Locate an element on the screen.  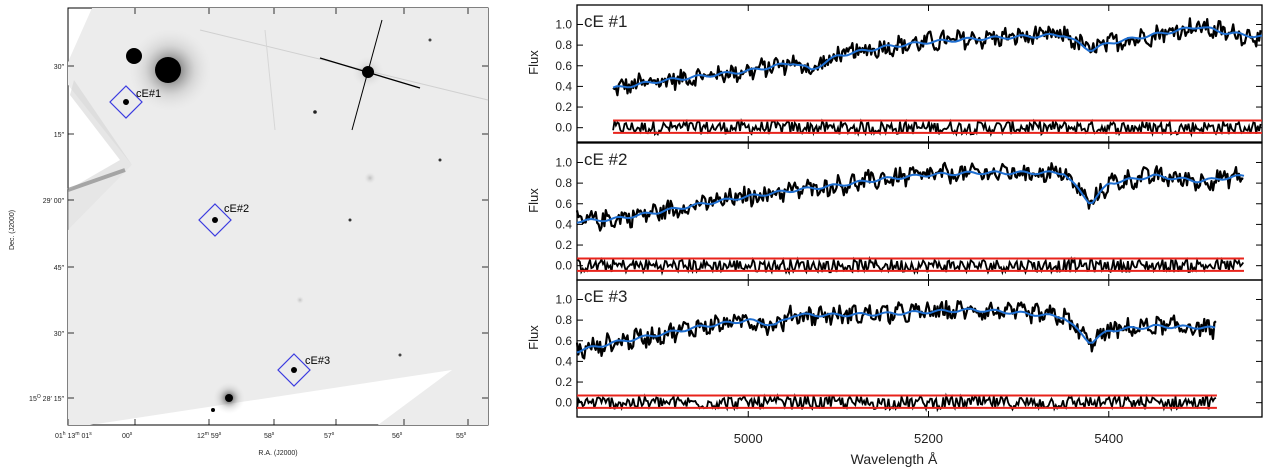
dec-tick-labels: 30″ 15″ 29′ 00″ 45″ 30″ 15O 28′ 15″ is located at coordinates (46, 233).